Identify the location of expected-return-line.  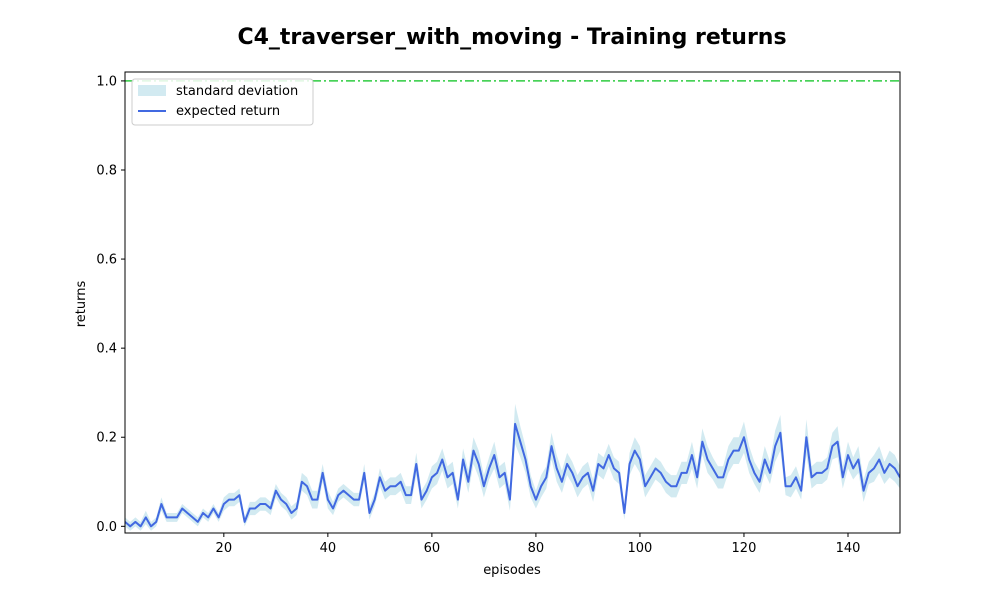
(512, 475).